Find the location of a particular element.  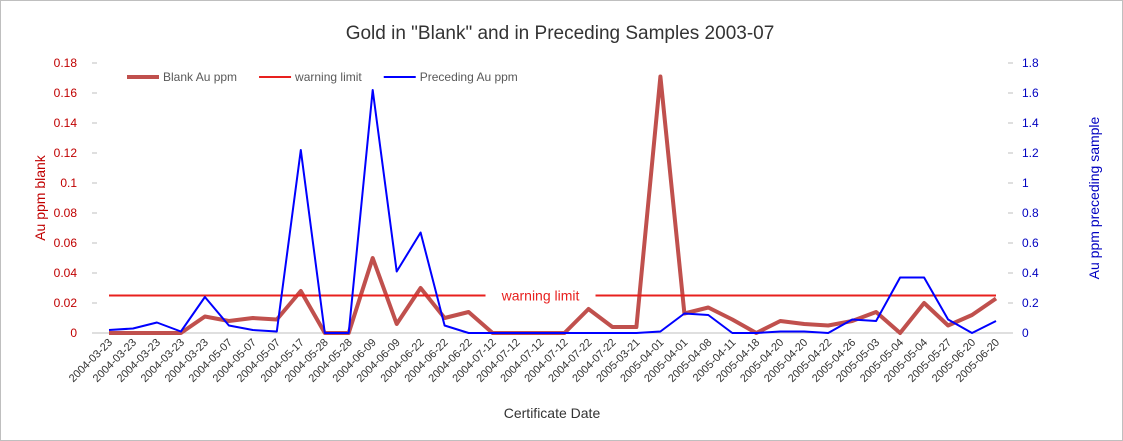

y2-tick-label: 0.6 is located at coordinates (1030, 243).